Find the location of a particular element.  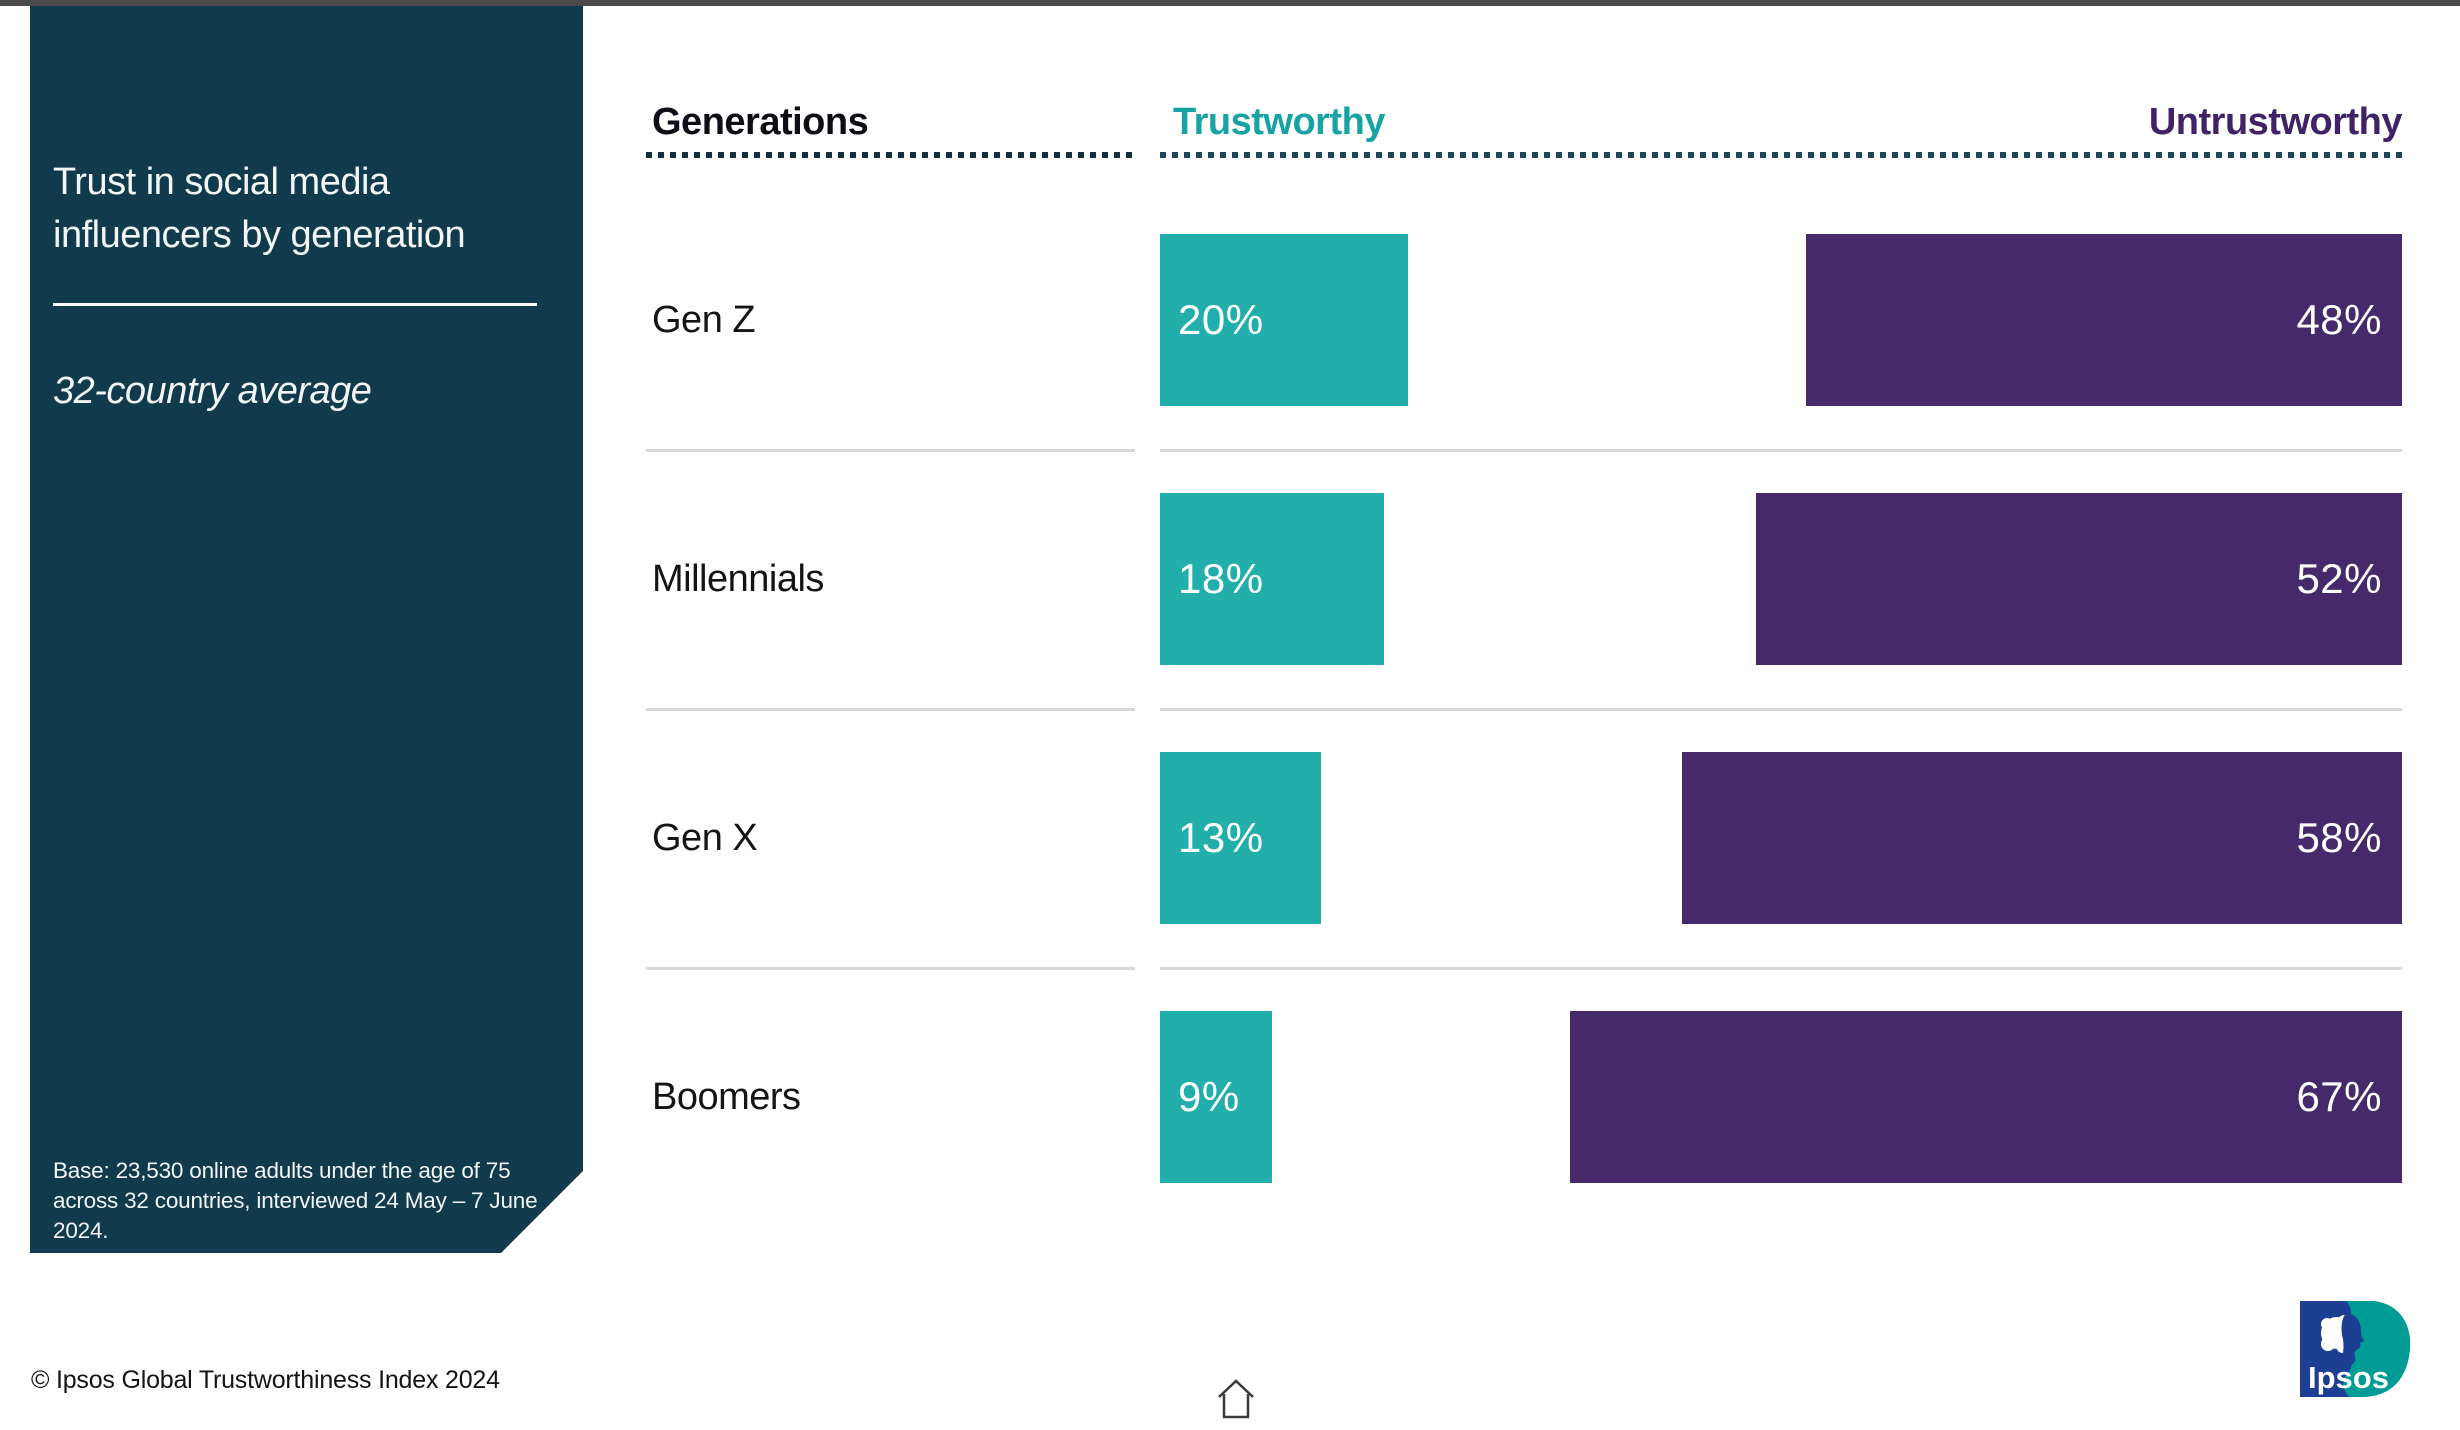

bars-dotted-rule is located at coordinates (1781, 155).